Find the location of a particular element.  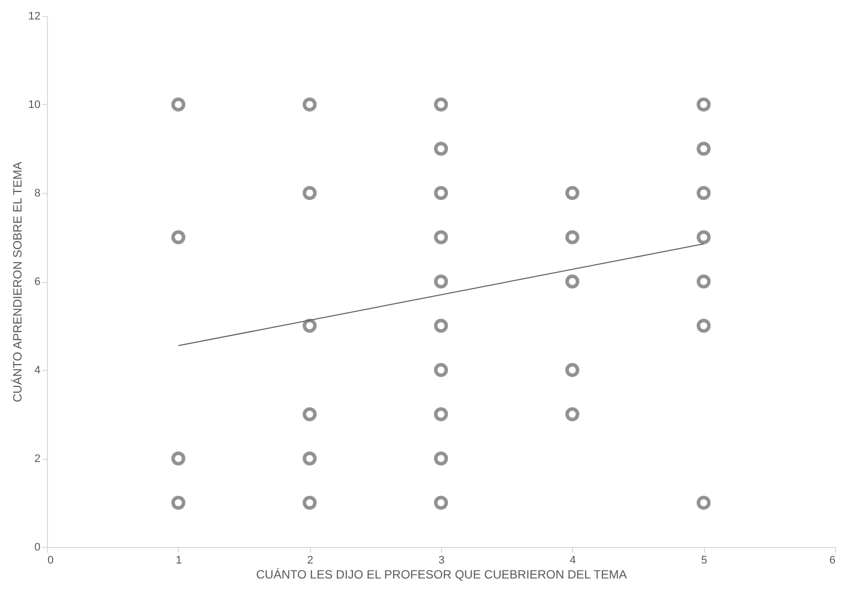

x-tick-label: 0 is located at coordinates (51, 560).